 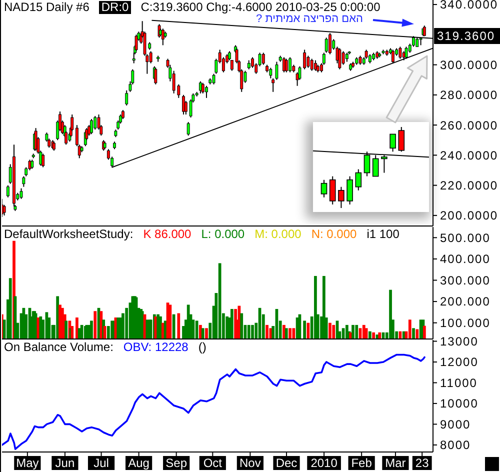 What do you see at coordinates (47, 7) in the screenshot?
I see `chart-title: NAD15 Daily #6` at bounding box center [47, 7].